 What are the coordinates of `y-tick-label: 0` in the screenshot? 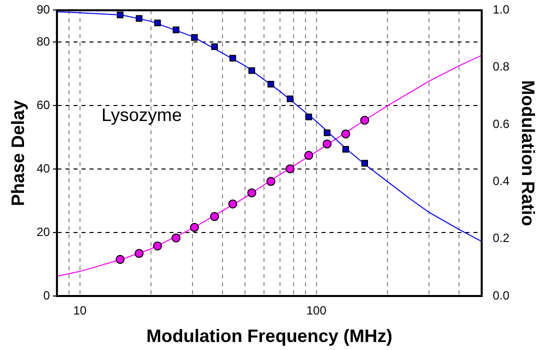 It's located at (46, 295).